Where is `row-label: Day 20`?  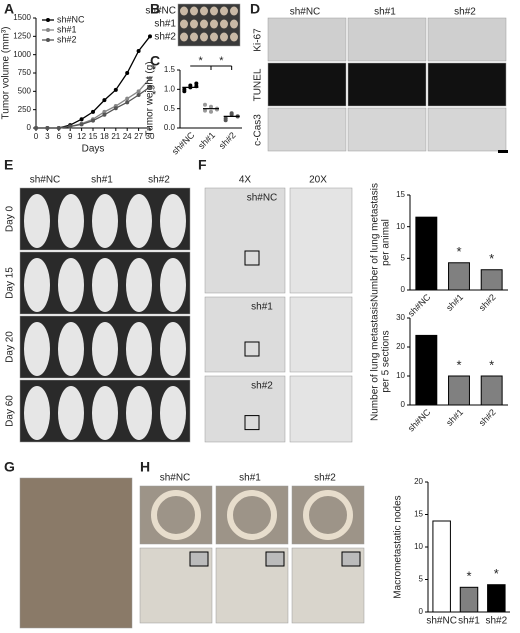 row-label: Day 20 is located at coordinates (10, 347).